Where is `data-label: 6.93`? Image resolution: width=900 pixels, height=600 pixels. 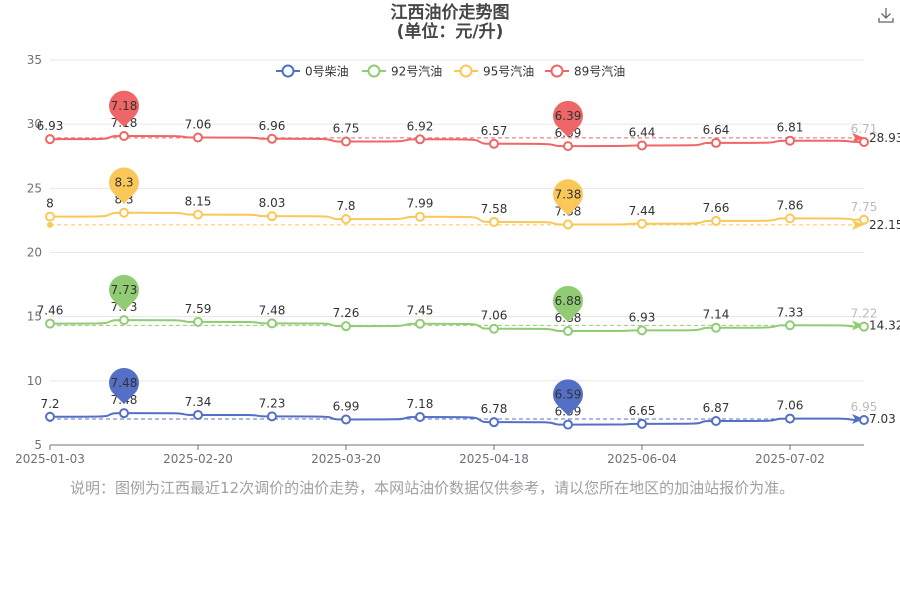
data-label: 6.93 is located at coordinates (642, 317).